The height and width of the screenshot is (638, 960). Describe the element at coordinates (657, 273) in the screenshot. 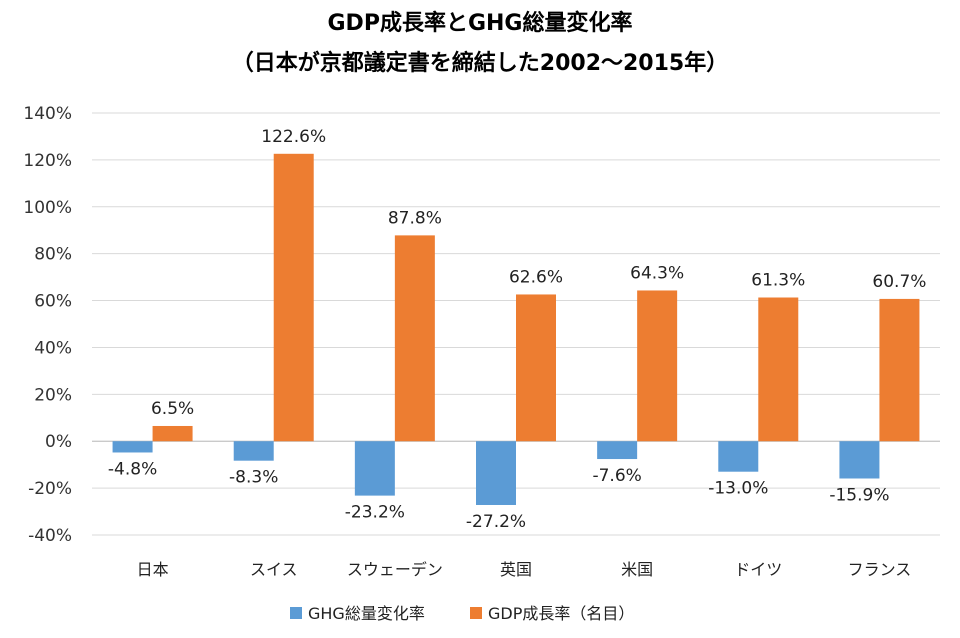

I see `gdp-data-label: 64.3%` at that location.